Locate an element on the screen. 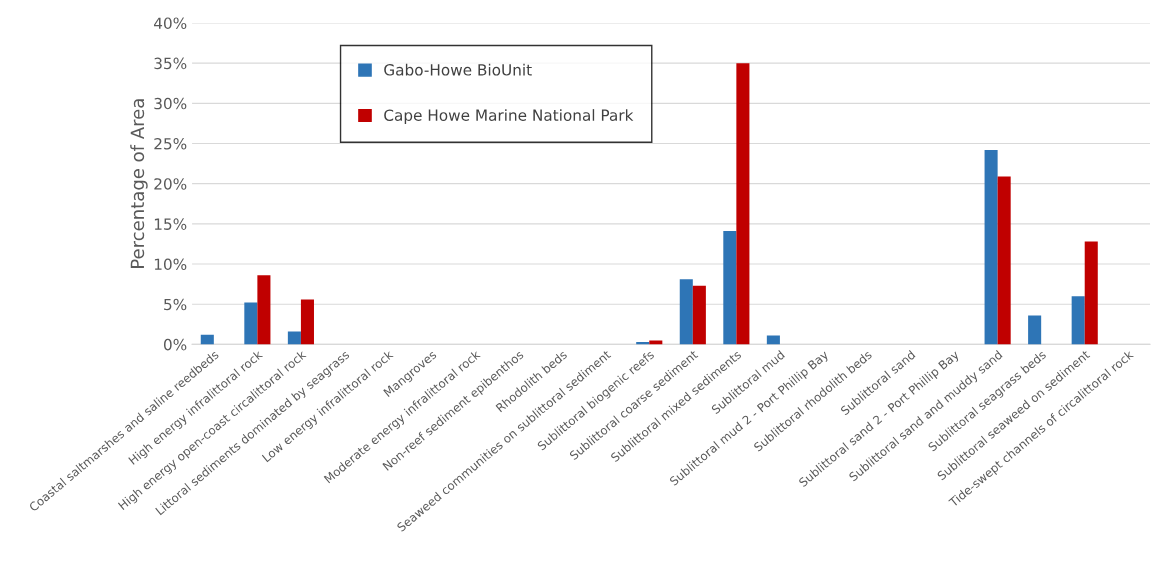 The width and height of the screenshot is (1164, 574). y-tick-label: 35% is located at coordinates (170, 63).